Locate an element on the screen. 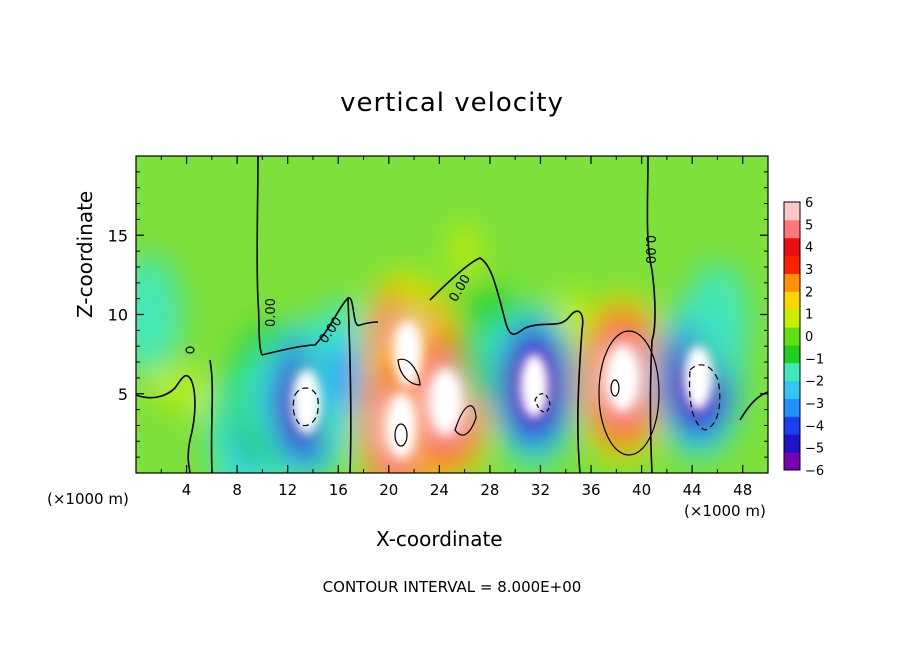  contour-interval-note: CONTOUR INTERVAL = 8.000E+00 is located at coordinates (452, 587).